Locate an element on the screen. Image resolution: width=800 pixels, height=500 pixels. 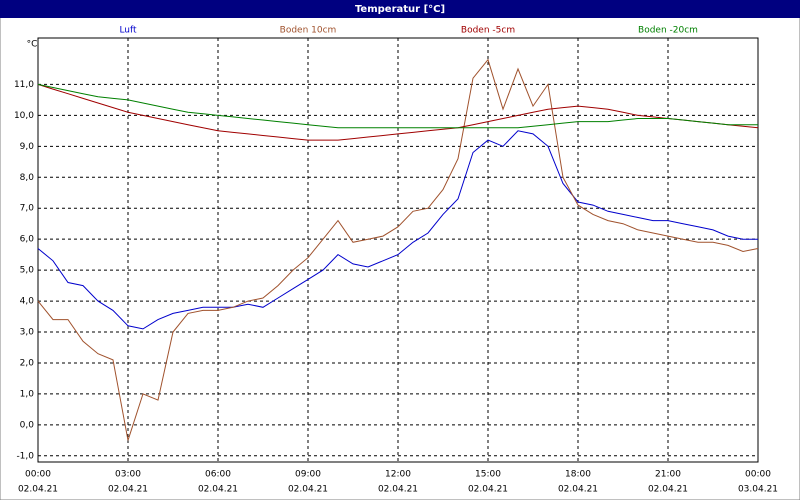
x-tick-label: 15:00 is located at coordinates (488, 475).